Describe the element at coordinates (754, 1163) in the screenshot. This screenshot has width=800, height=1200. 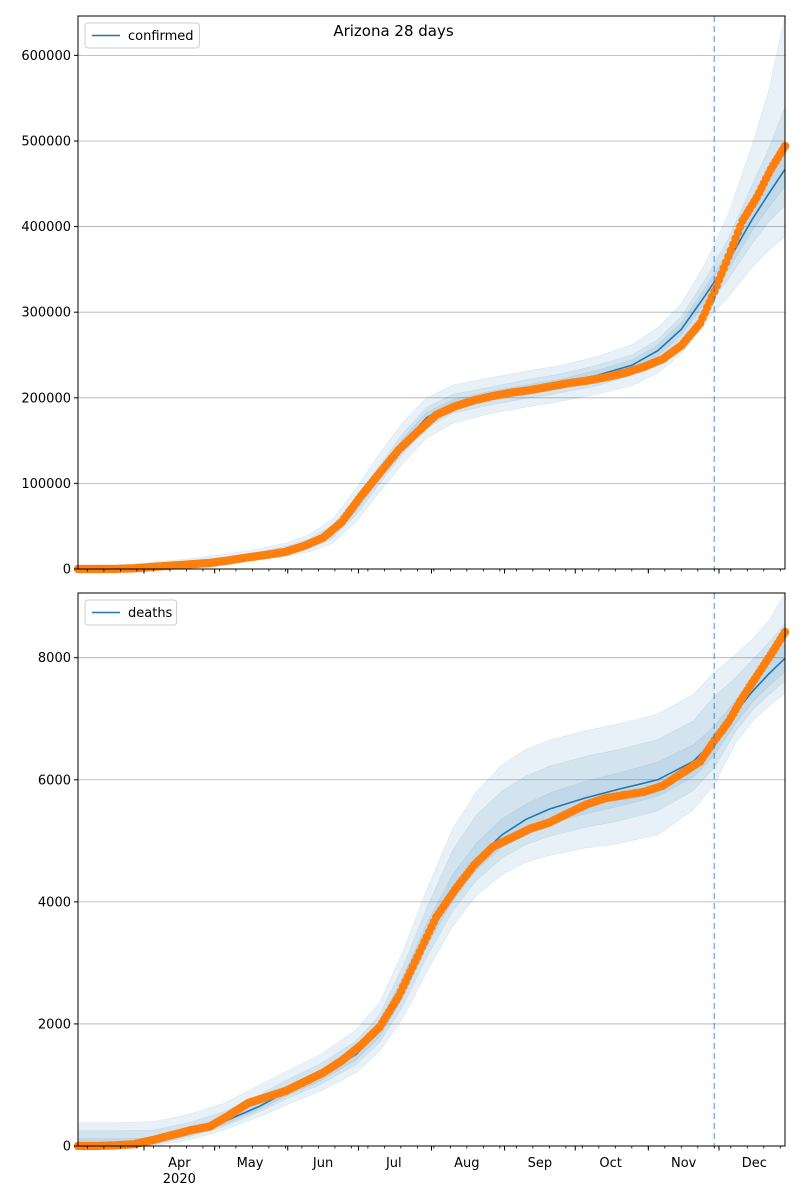
I see `x-tick-label-dec: Dec` at that location.